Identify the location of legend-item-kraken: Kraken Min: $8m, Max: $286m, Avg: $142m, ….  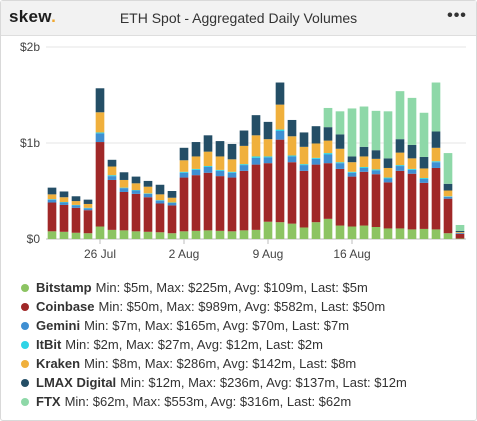
(214, 363).